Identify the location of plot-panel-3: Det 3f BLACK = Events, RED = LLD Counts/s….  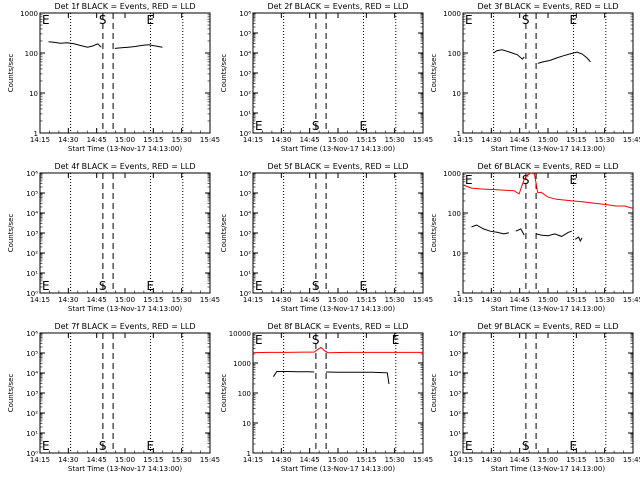
(535, 77).